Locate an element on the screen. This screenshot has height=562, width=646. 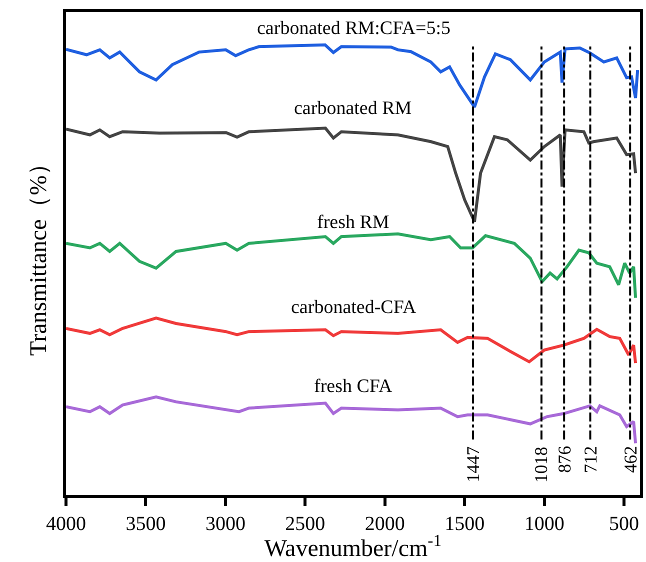
x-tick-label: 1000 is located at coordinates (544, 524).